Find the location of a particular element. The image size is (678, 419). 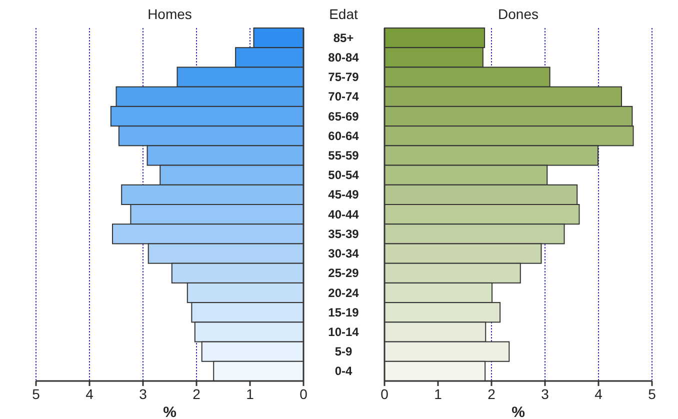

y-tick-label: 70-74 is located at coordinates (344, 97).